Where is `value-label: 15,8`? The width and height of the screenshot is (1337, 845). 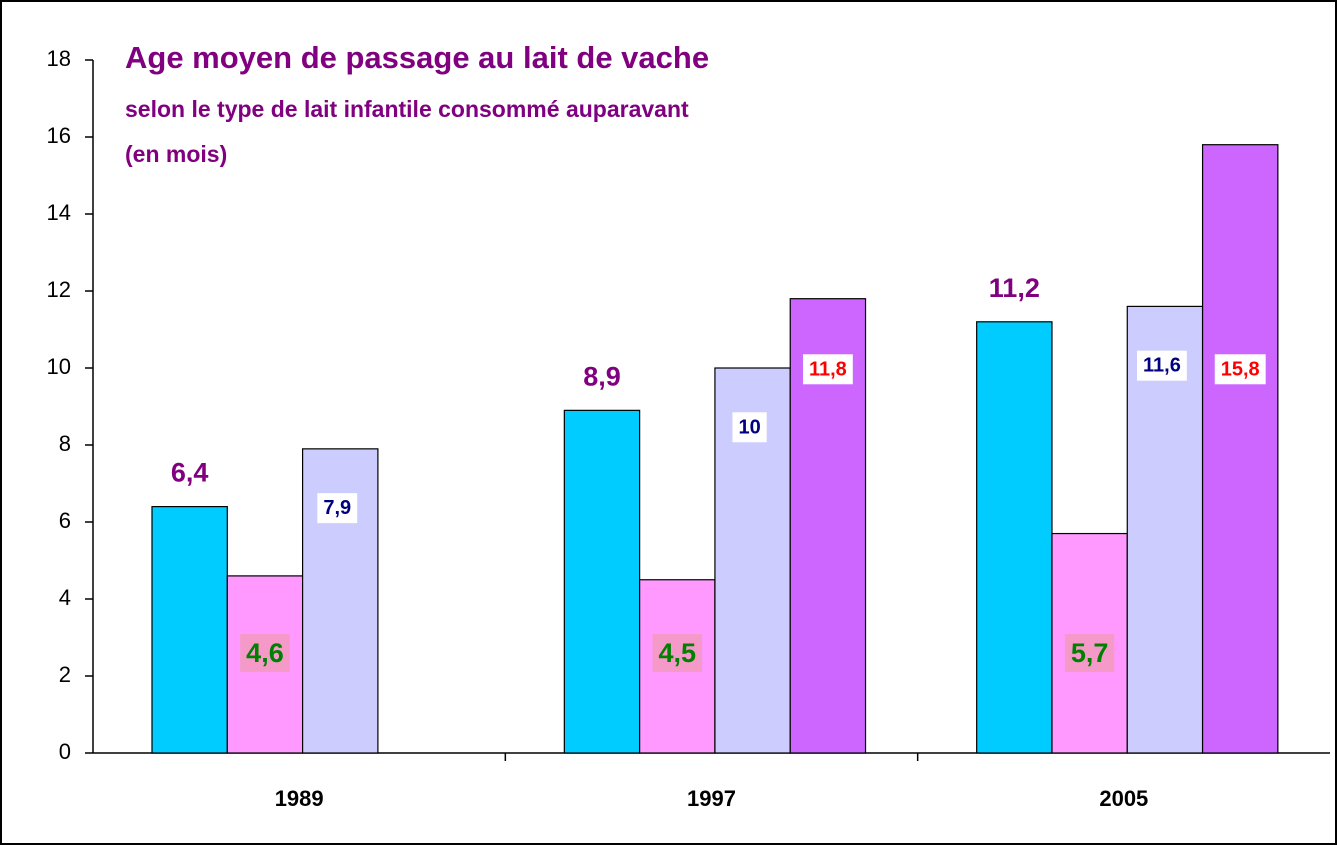 value-label: 15,8 is located at coordinates (1240, 369).